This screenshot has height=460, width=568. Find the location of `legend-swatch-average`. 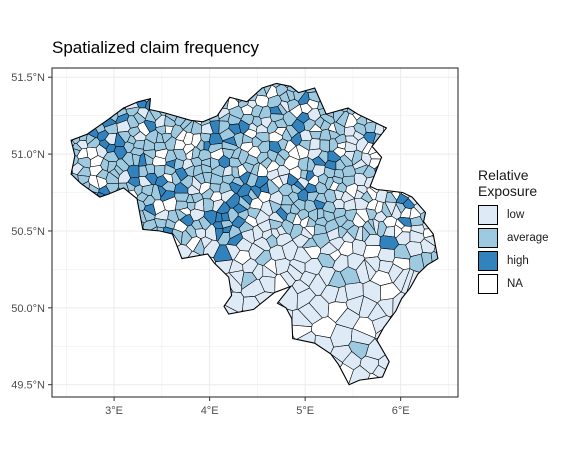

legend-swatch-average is located at coordinates (488, 237).